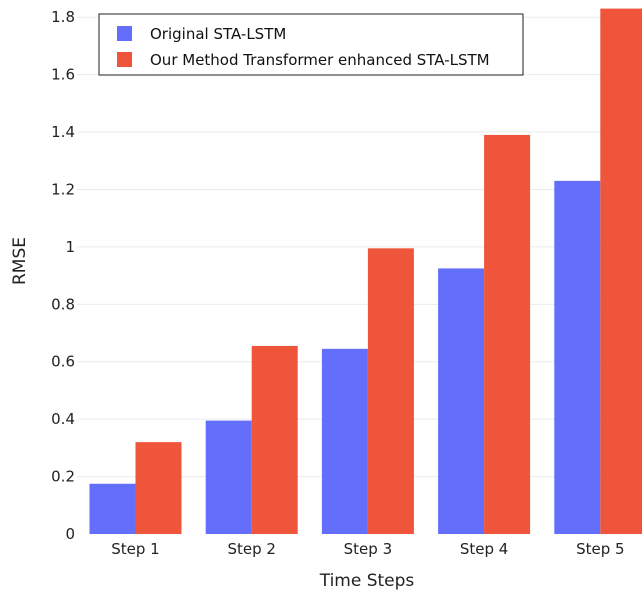 This screenshot has height=591, width=642. I want to click on x-tick-label: Step 5, so click(600, 549).